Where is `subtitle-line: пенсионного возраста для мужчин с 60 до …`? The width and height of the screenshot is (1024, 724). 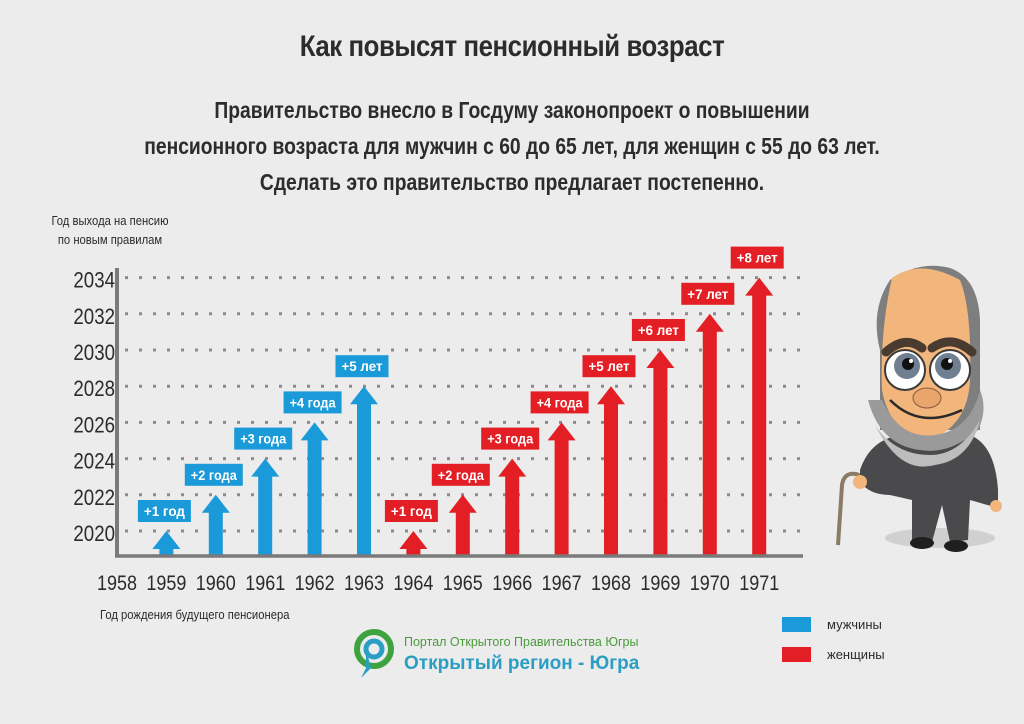 subtitle-line: пенсионного возраста для мужчин с 60 до … is located at coordinates (512, 146).